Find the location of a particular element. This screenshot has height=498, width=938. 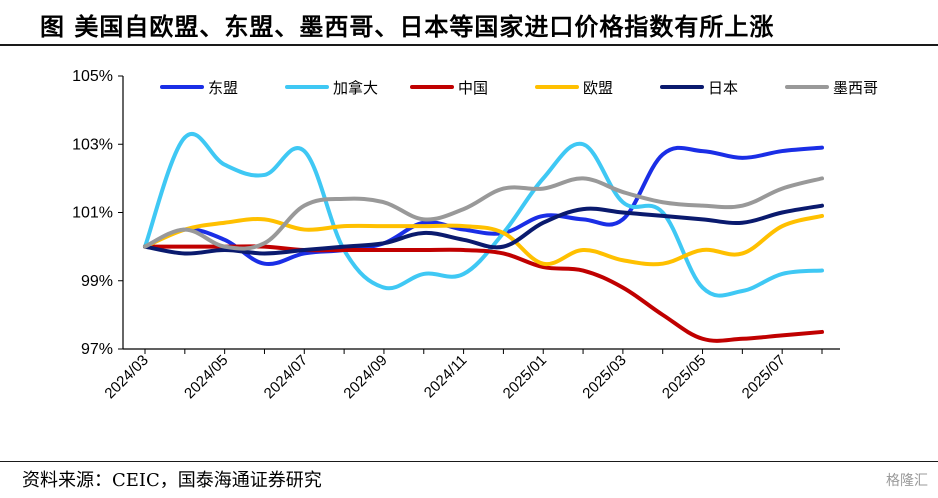

legend-label: 欧盟 is located at coordinates (598, 88).